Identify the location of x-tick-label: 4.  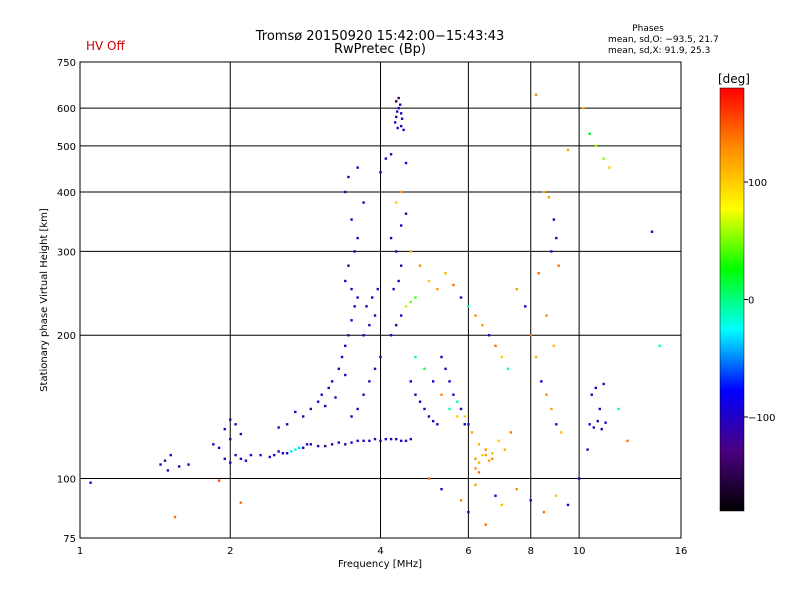
(380, 551).